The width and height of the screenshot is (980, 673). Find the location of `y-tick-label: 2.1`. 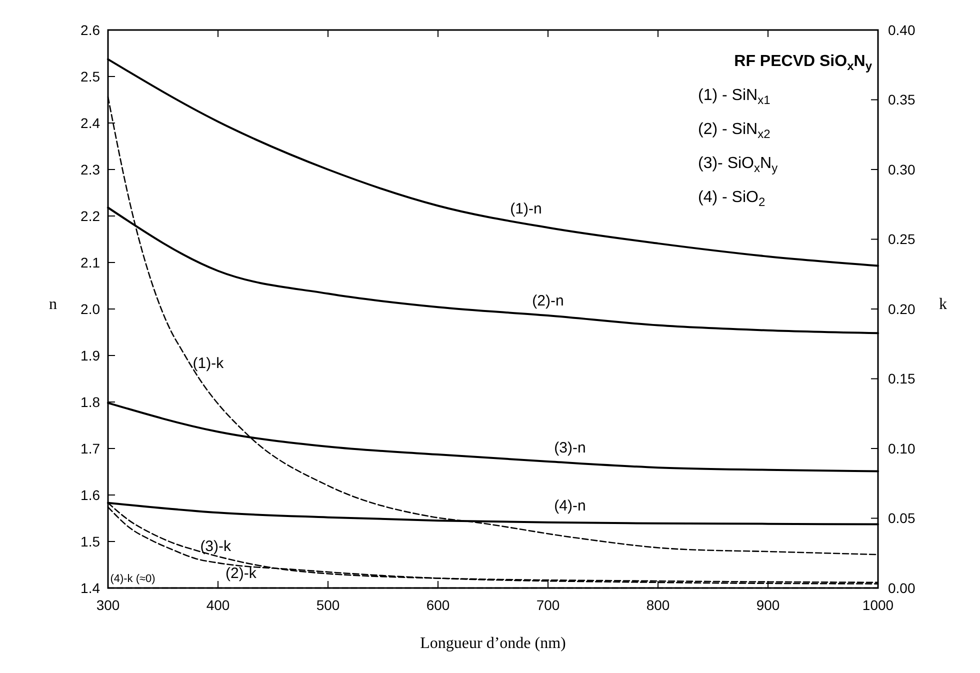

y-tick-label: 2.1 is located at coordinates (90, 262).